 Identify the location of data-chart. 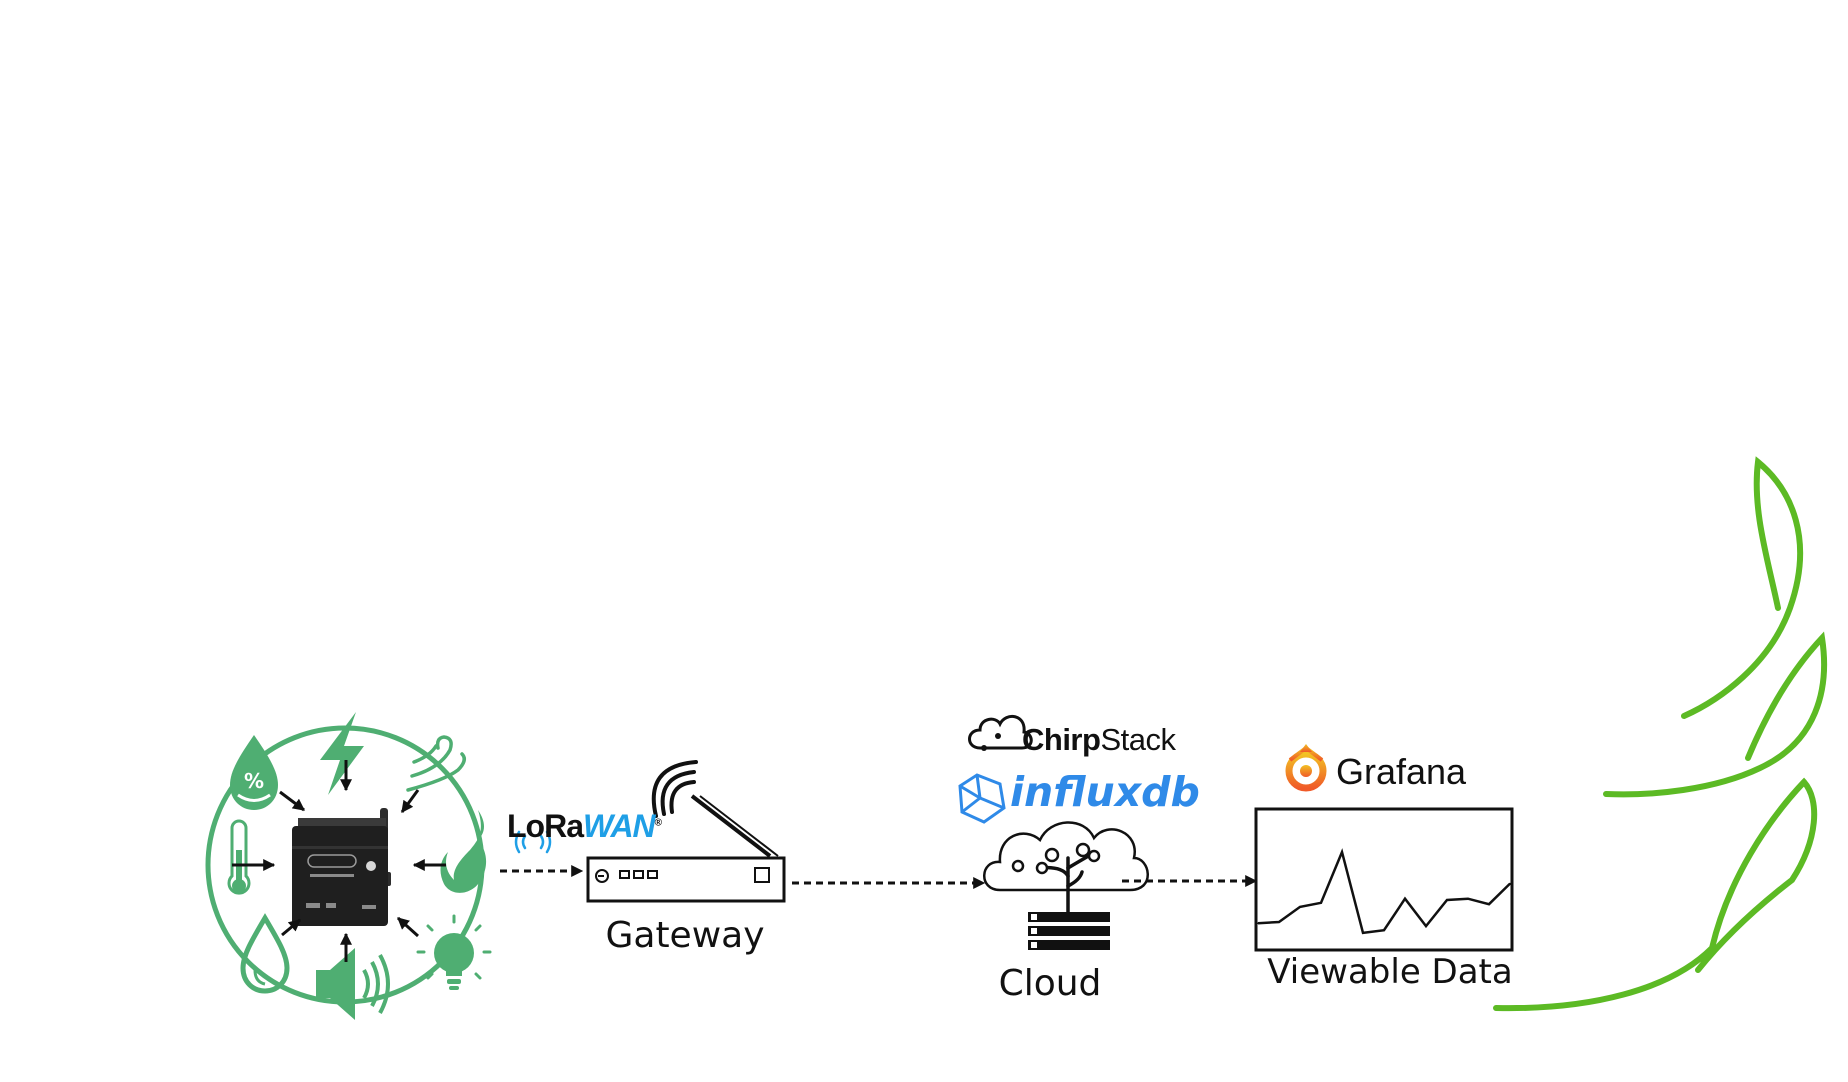
(1384, 879).